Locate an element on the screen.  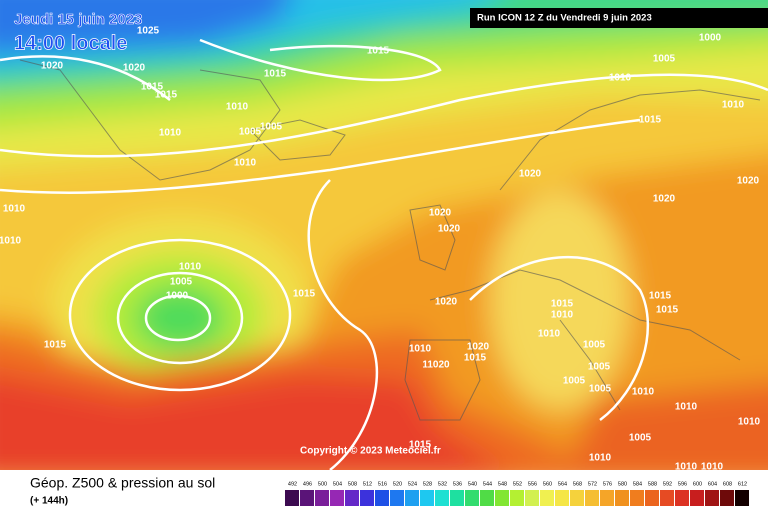
legend-label: 492 is located at coordinates (292, 484).